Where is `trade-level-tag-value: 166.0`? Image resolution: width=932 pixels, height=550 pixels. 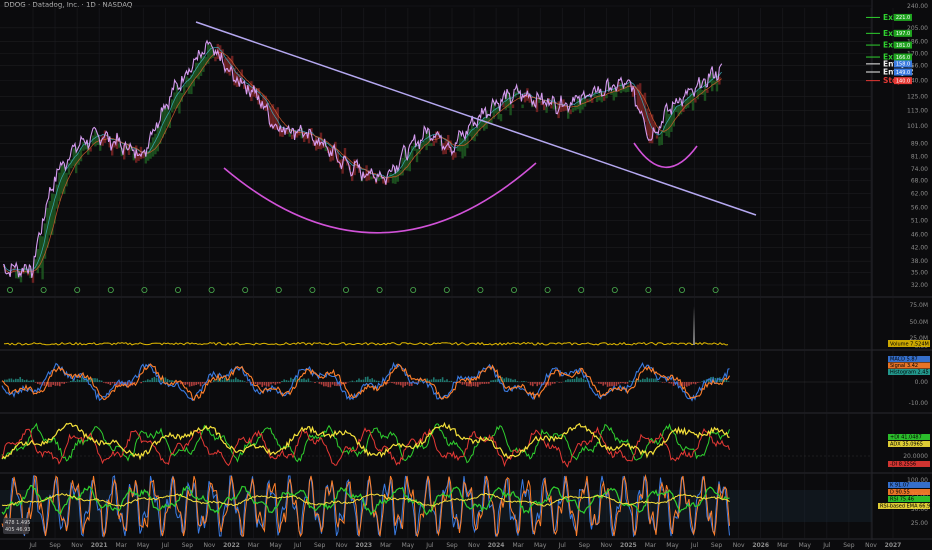 trade-level-tag-value: 166.0 is located at coordinates (903, 58).